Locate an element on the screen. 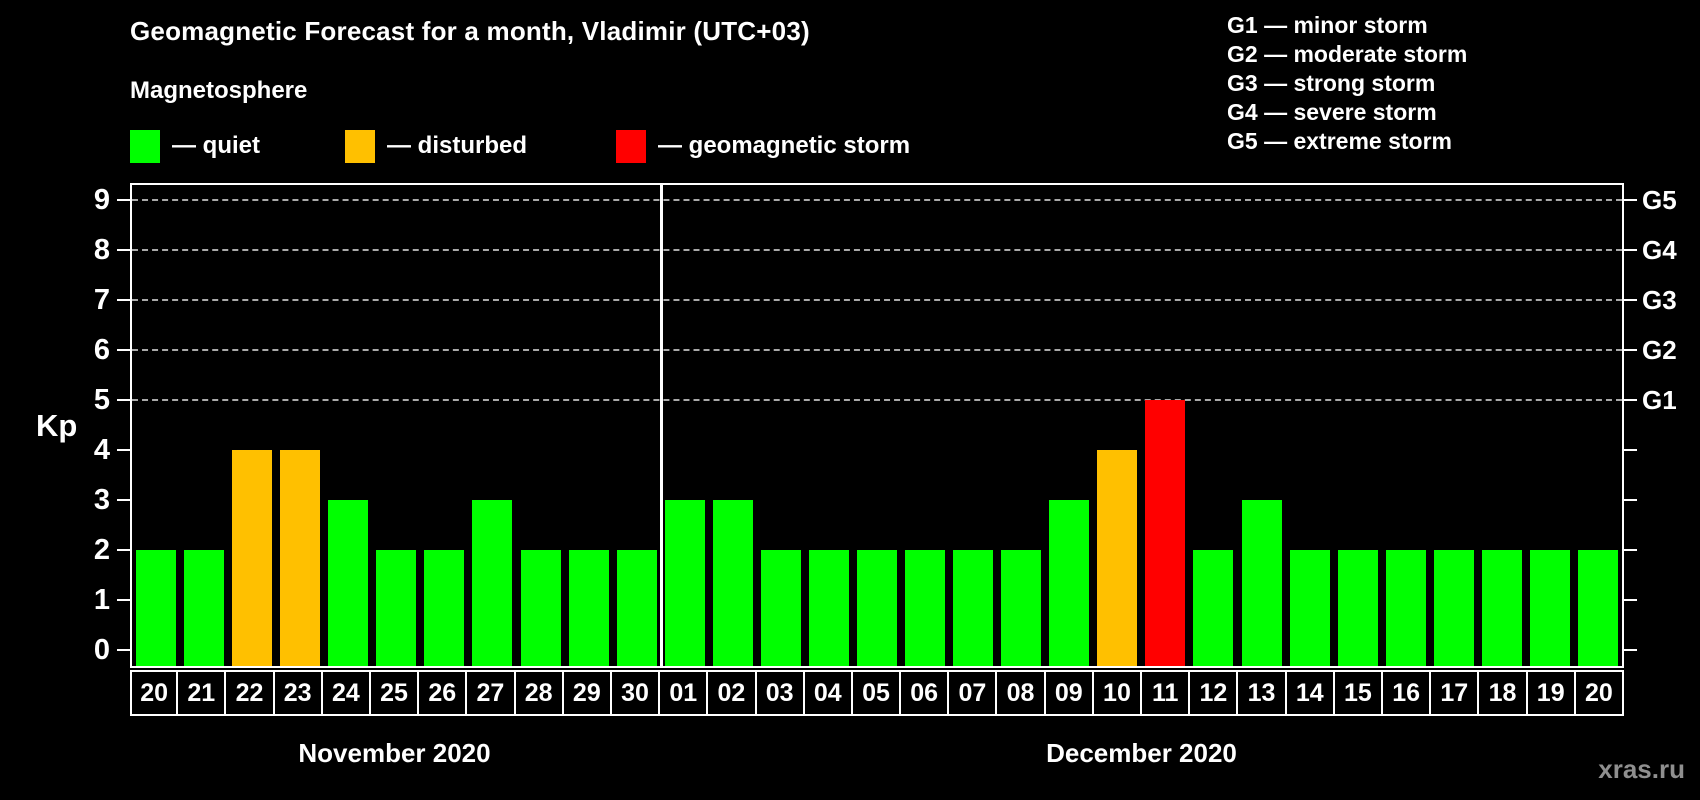 The height and width of the screenshot is (800, 1700). day-cell-24: 24 is located at coordinates (345, 693).